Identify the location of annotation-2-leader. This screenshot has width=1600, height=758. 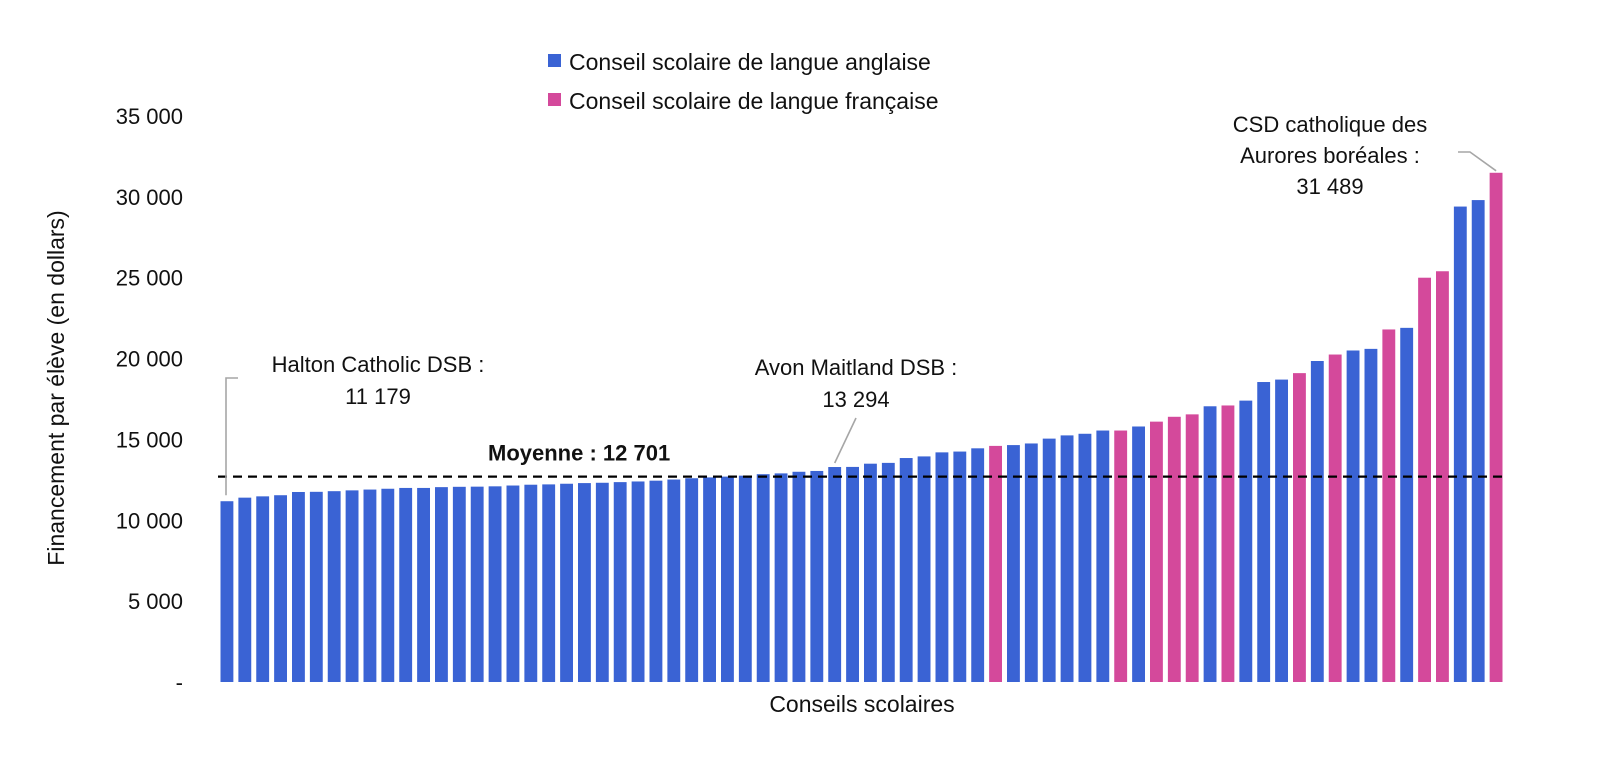
(845, 440).